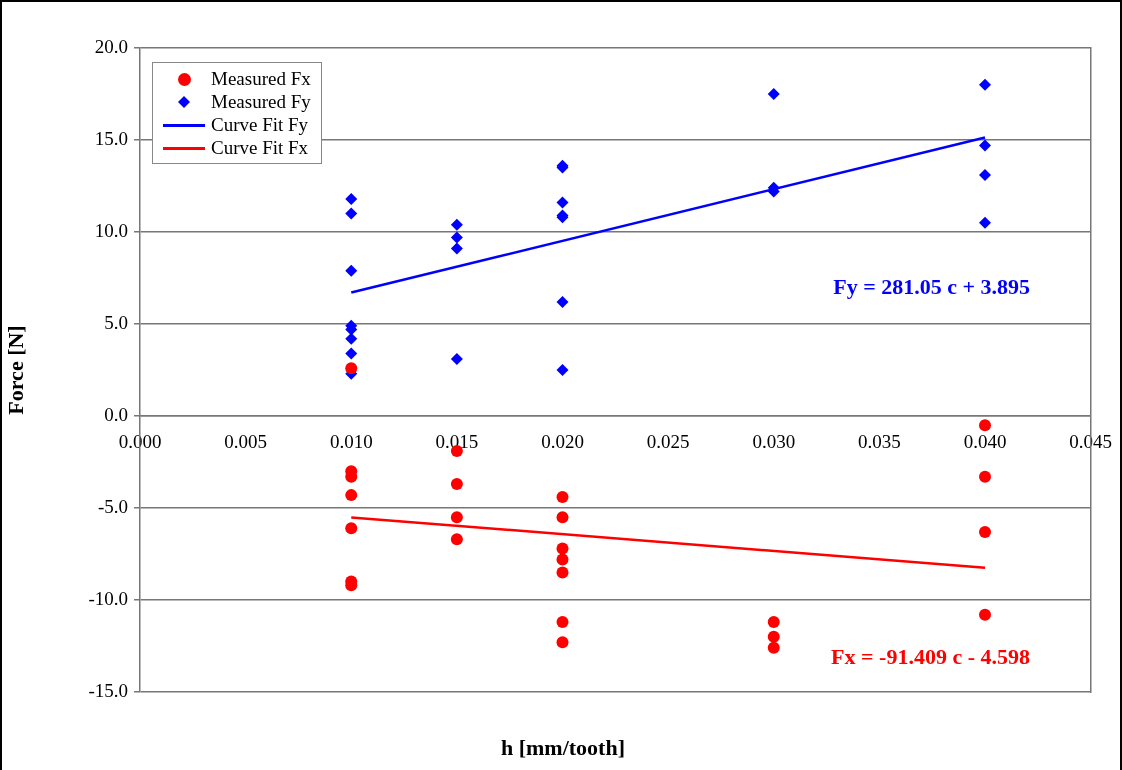 The height and width of the screenshot is (770, 1122). I want to click on y-tick-label: -10.0, so click(108, 598).